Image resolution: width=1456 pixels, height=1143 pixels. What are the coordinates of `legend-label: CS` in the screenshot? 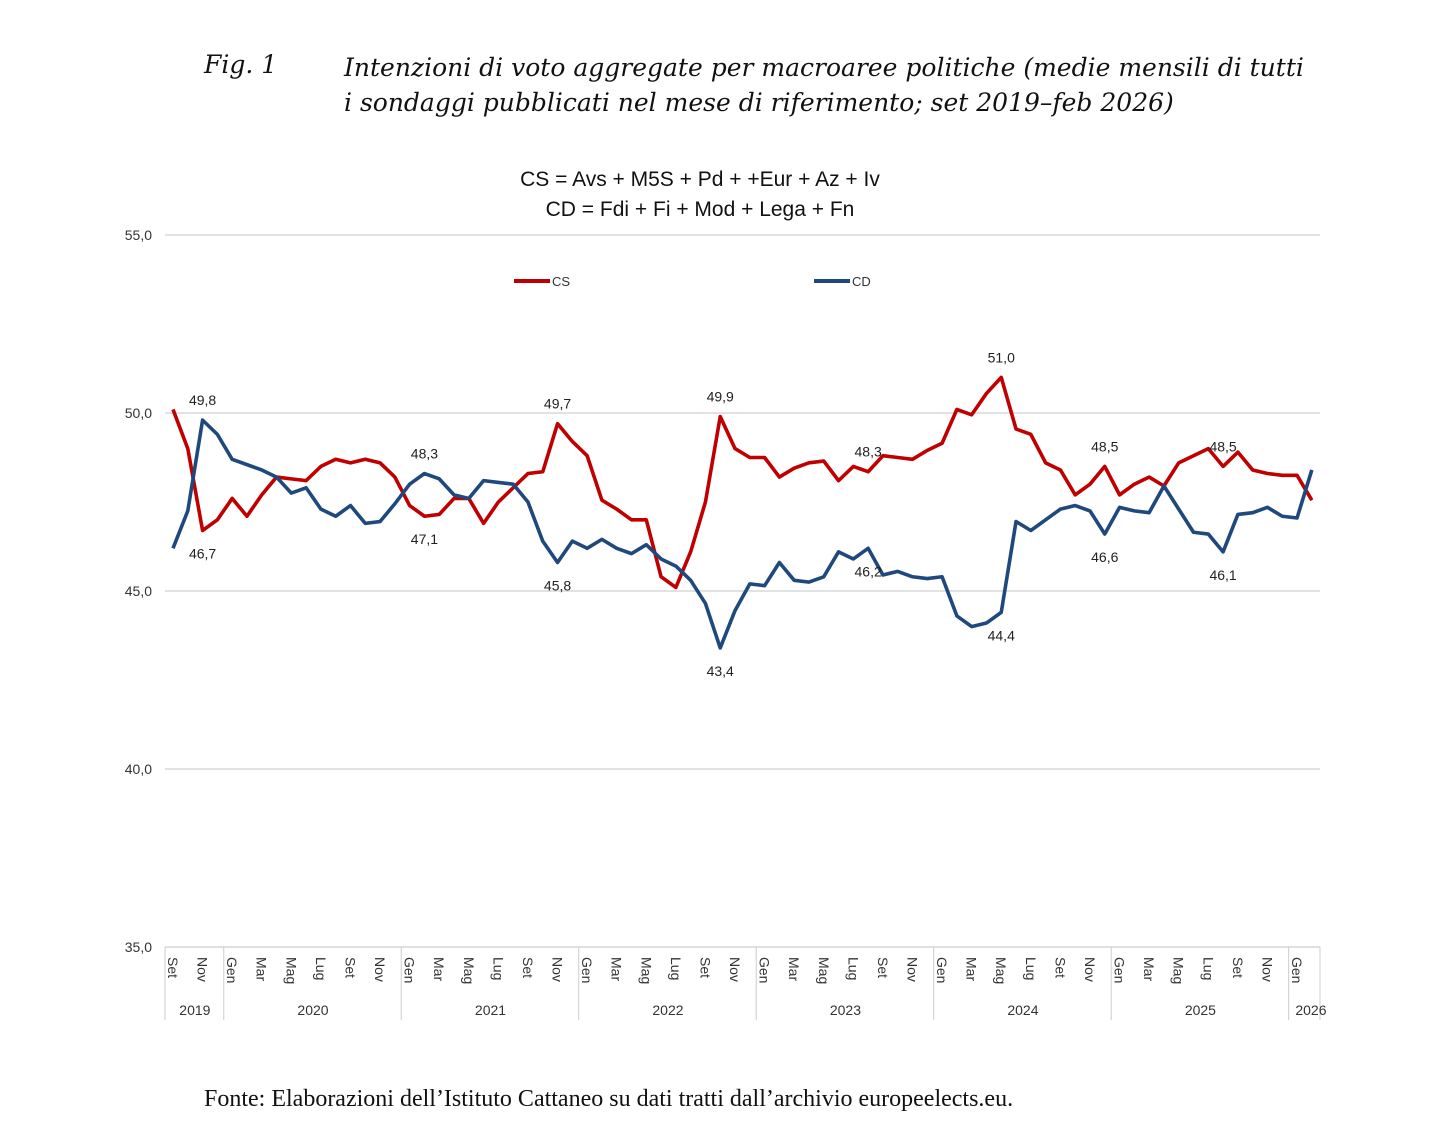 It's located at (561, 281).